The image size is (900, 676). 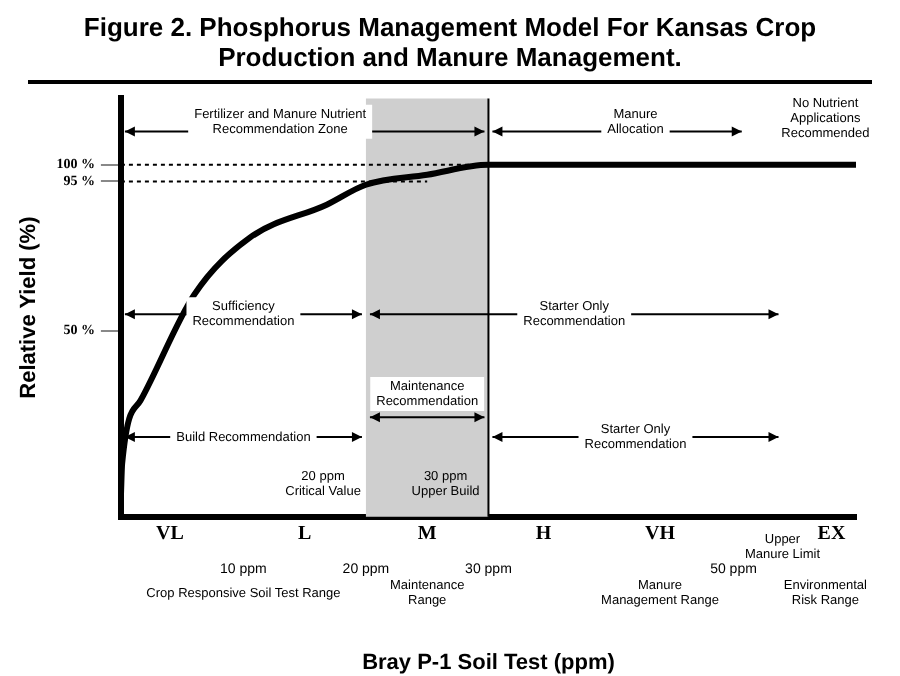 I want to click on text: VL, so click(x=170, y=533).